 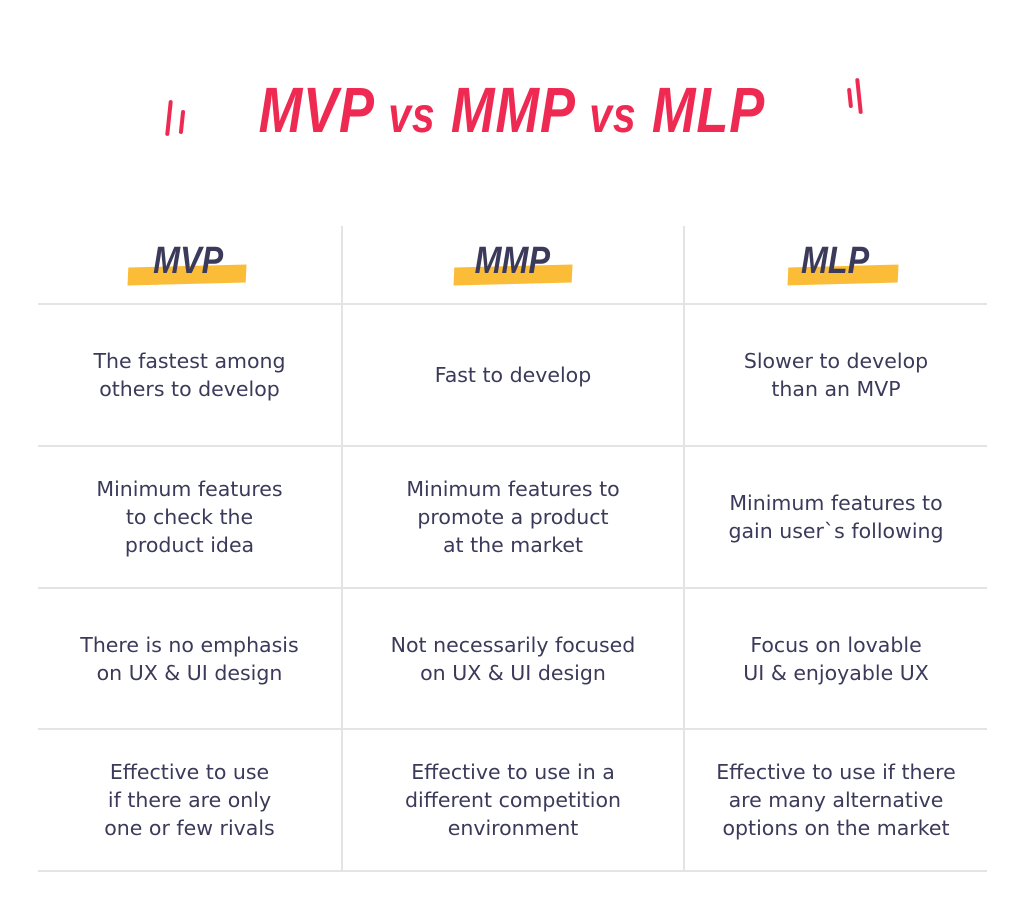 What do you see at coordinates (189, 658) in the screenshot?
I see `table-cell: There is no emphasis on UX & UI design` at bounding box center [189, 658].